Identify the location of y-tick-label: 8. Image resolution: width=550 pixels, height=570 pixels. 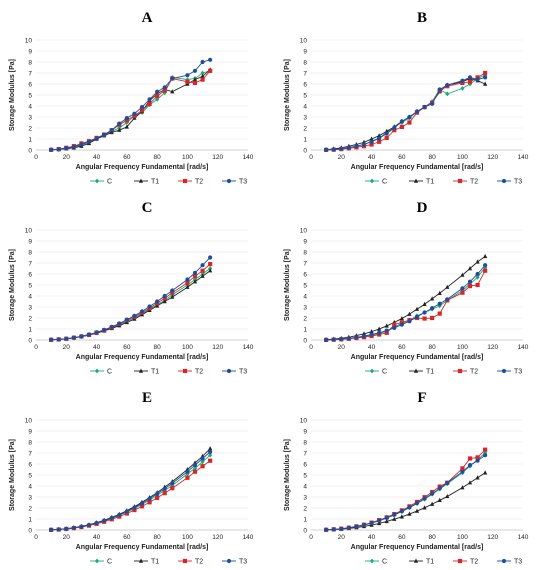
(305, 442).